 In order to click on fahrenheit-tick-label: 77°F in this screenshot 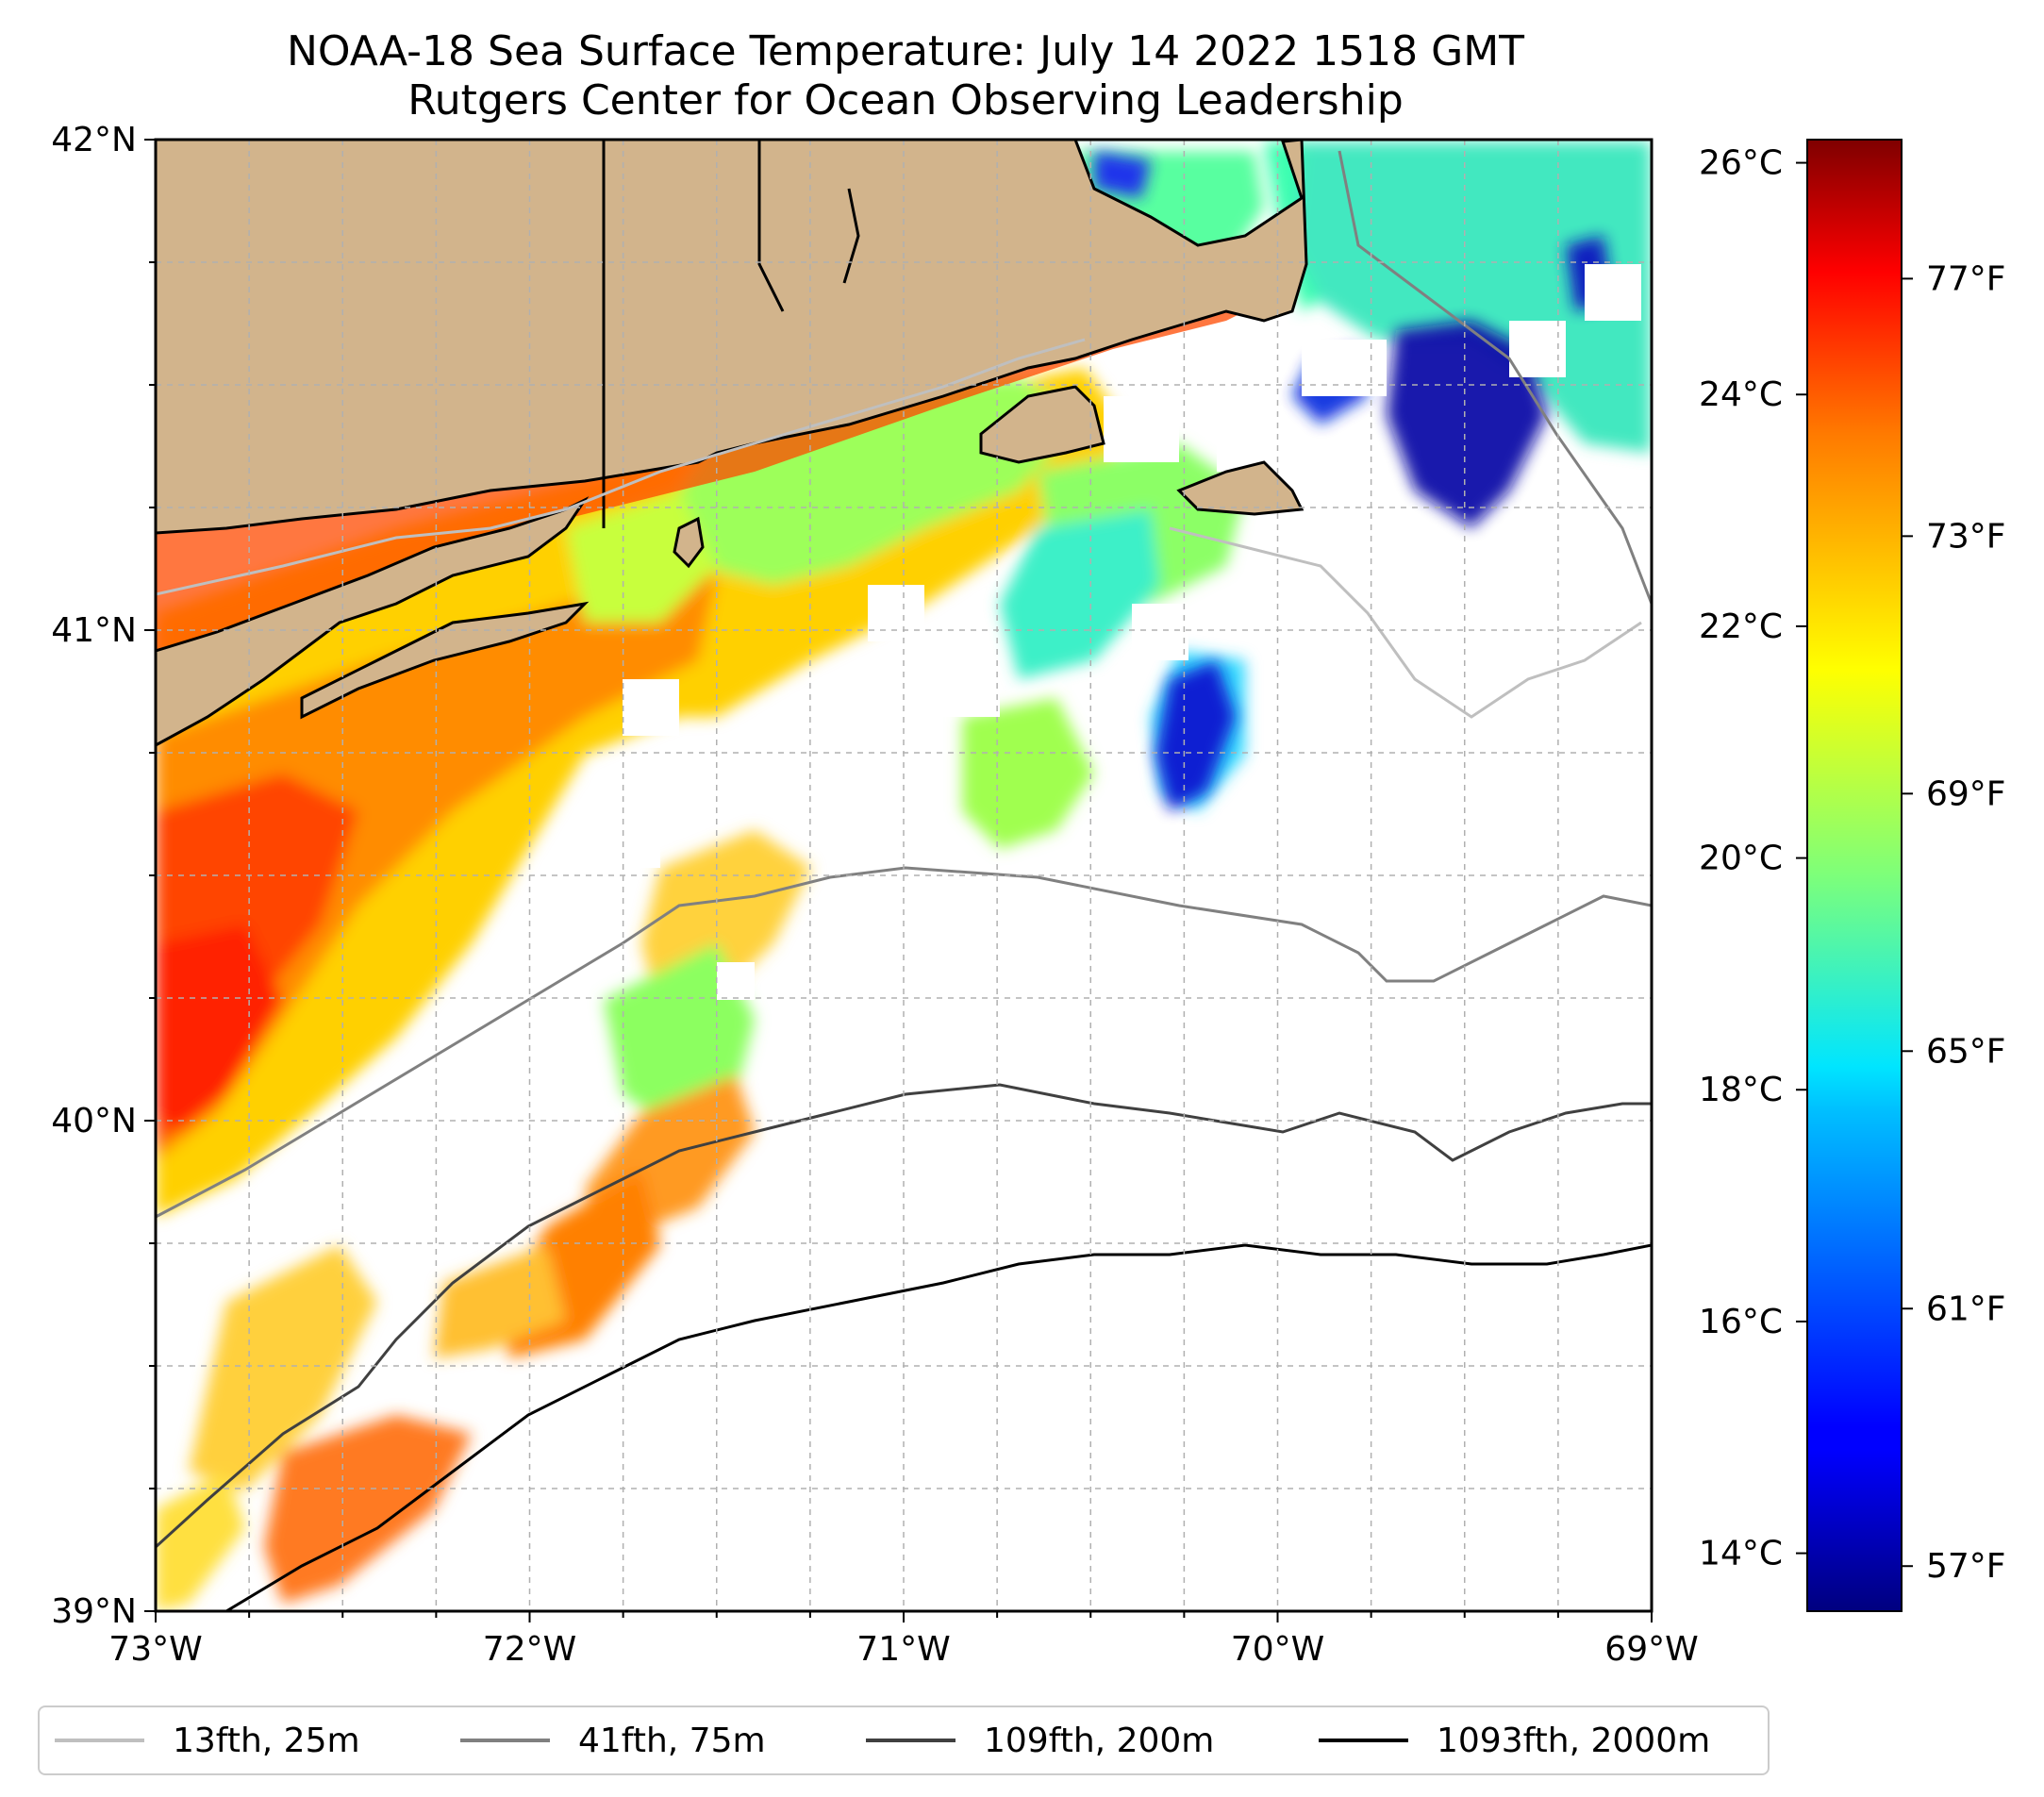, I will do `click(1966, 278)`.